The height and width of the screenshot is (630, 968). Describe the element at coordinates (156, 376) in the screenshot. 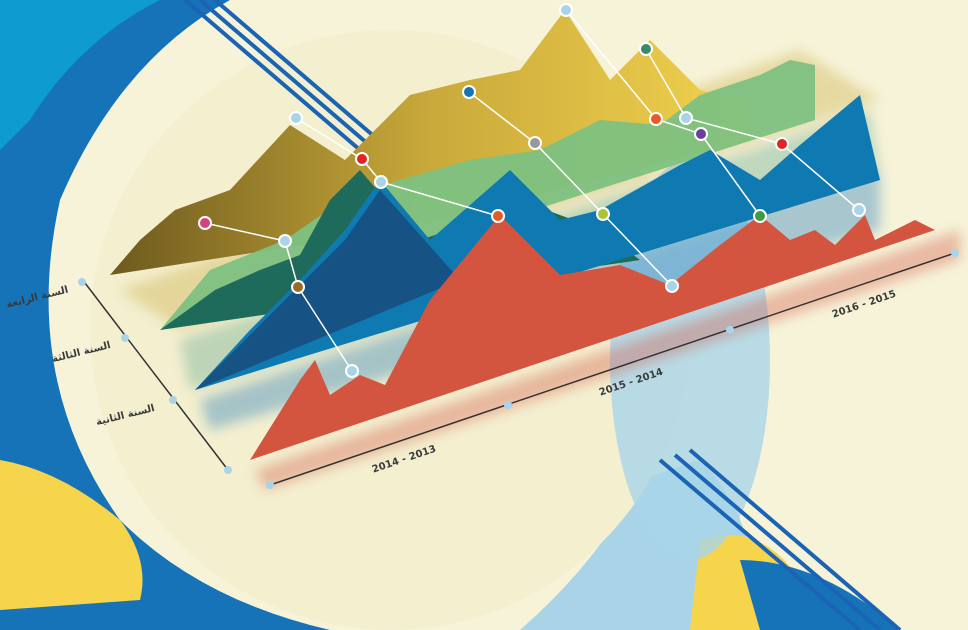

I see `axis` at that location.